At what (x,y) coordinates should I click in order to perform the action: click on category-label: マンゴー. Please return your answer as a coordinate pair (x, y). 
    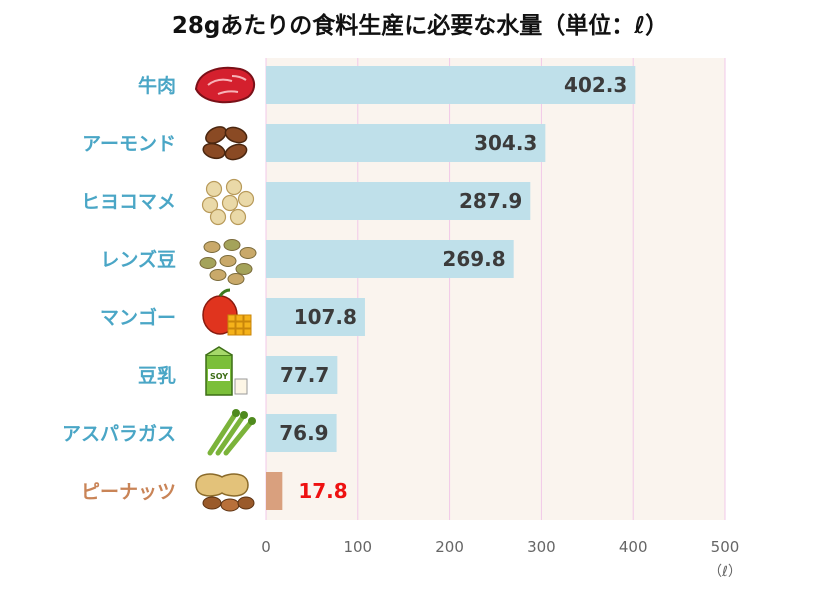
    Looking at the image, I should click on (138, 317).